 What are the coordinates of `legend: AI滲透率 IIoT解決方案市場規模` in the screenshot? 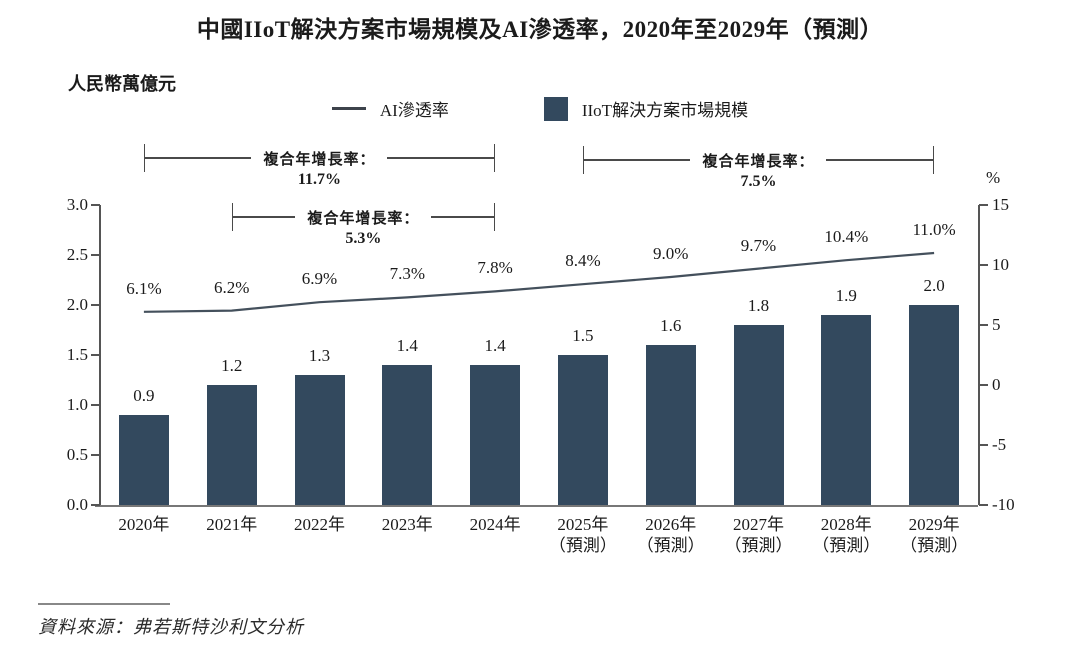 It's located at (540, 108).